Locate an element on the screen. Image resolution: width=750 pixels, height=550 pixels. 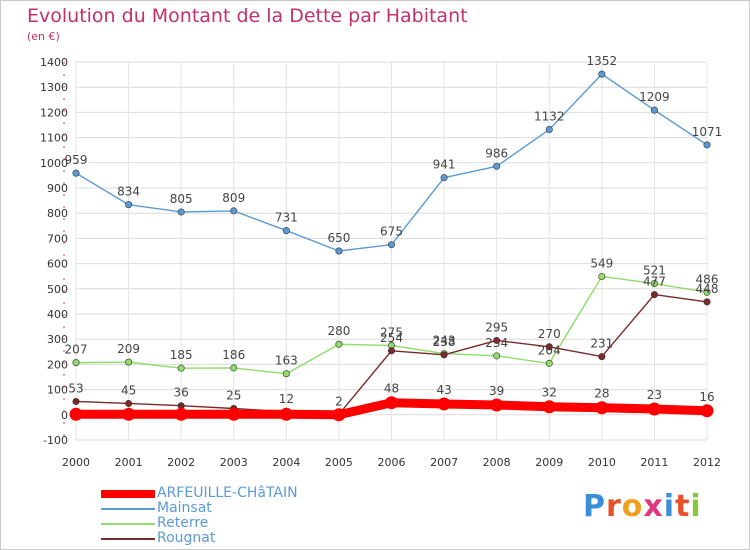
data-label: 549 is located at coordinates (601, 263).